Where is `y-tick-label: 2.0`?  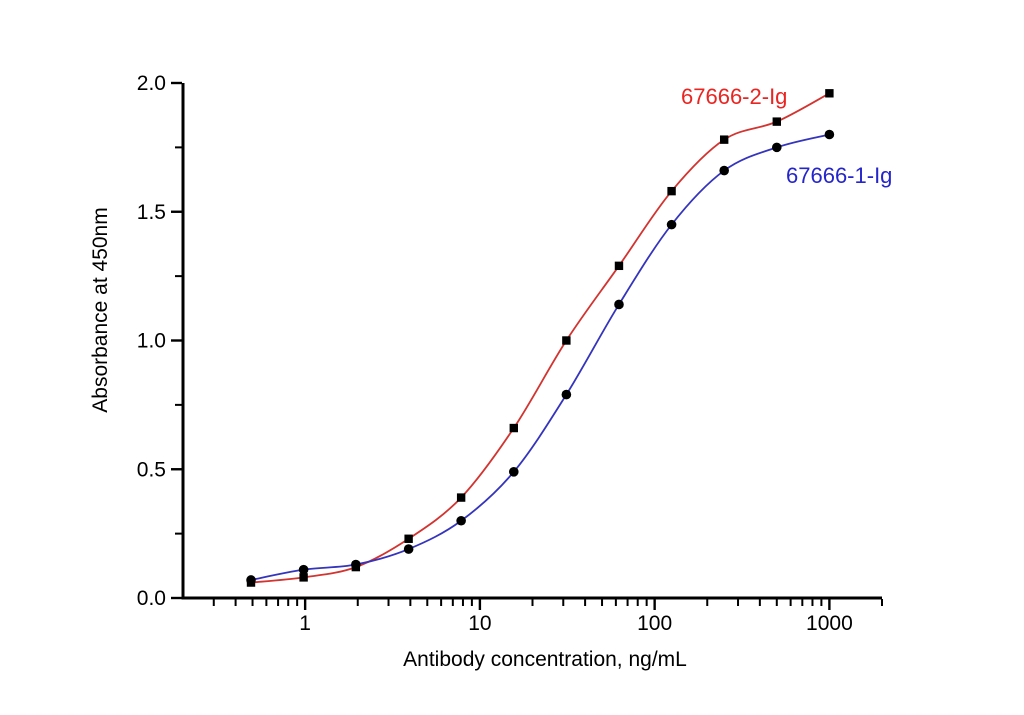 y-tick-label: 2.0 is located at coordinates (151, 83).